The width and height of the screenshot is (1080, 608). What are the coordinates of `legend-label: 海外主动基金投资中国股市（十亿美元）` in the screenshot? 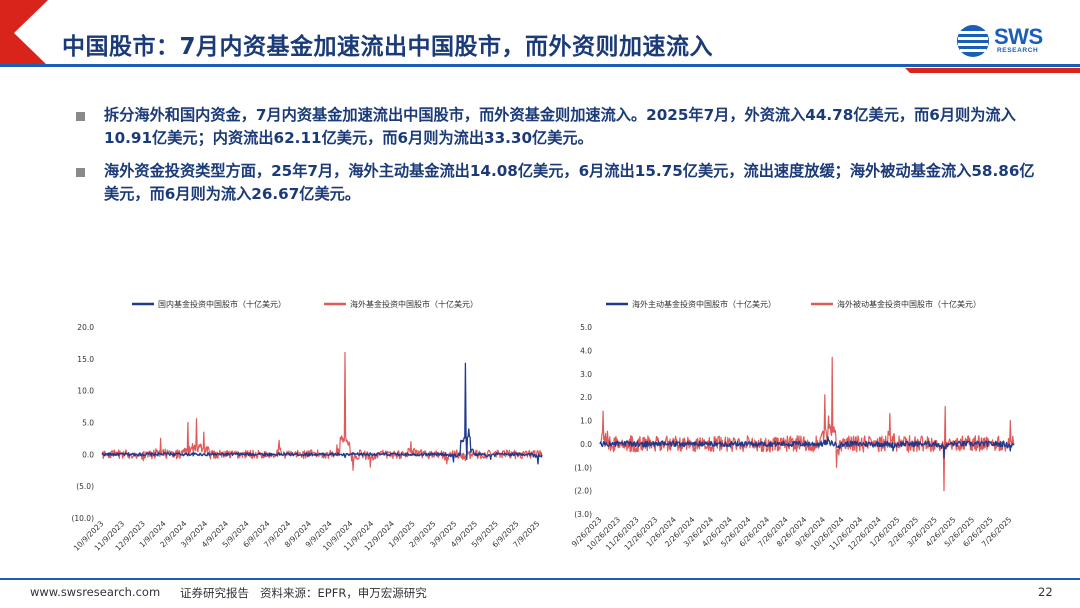 It's located at (704, 304).